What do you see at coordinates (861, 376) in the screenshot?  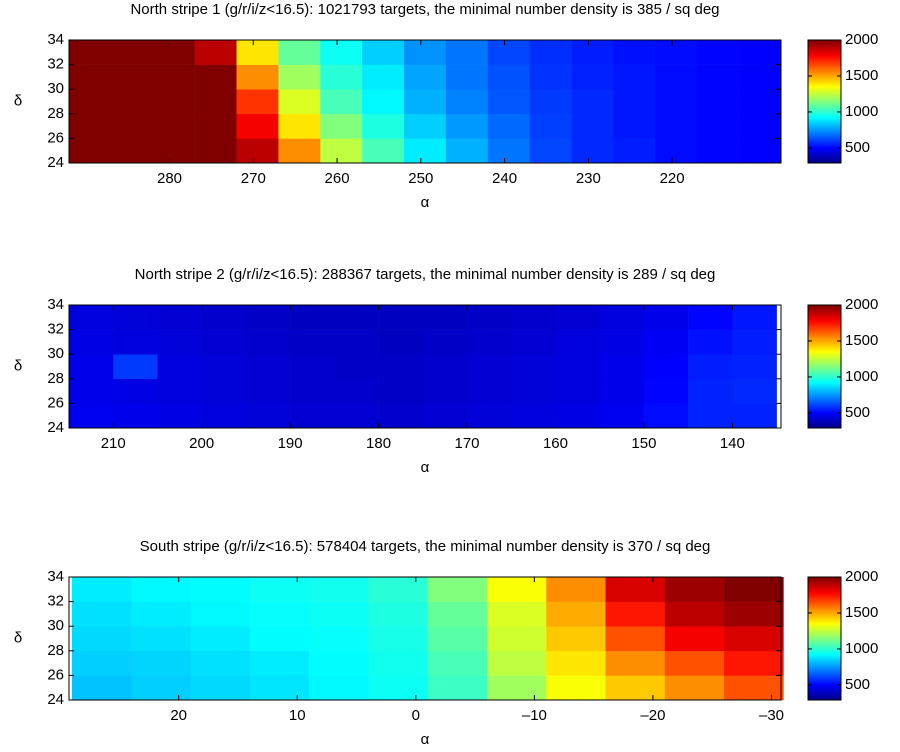 I see `colorbar-tick-label: 1000` at bounding box center [861, 376].